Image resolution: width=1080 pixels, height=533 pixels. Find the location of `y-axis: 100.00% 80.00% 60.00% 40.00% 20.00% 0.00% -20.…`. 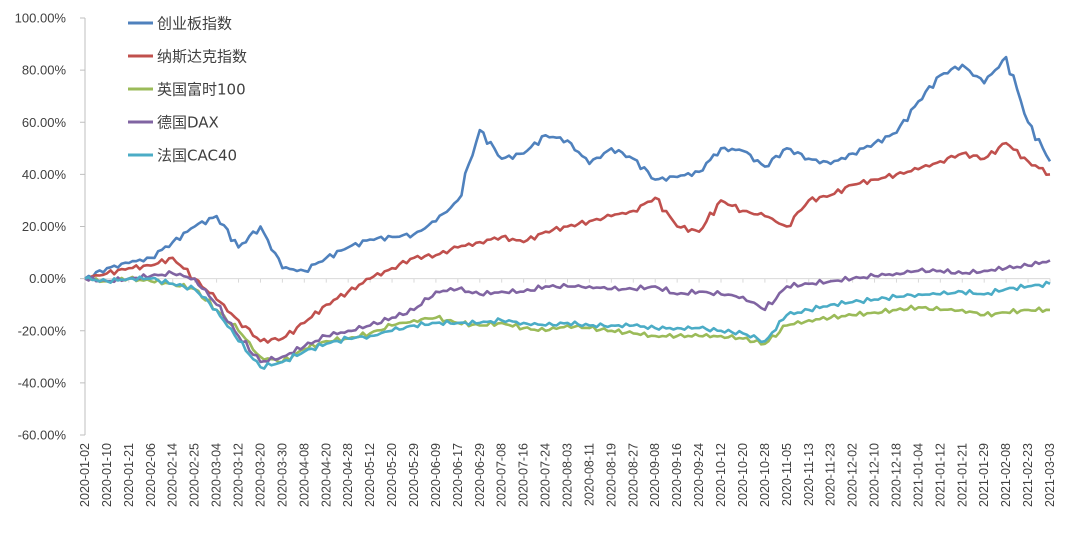

y-axis: 100.00% 80.00% 60.00% 40.00% 20.00% 0.00% -20.… is located at coordinates (50, 227).